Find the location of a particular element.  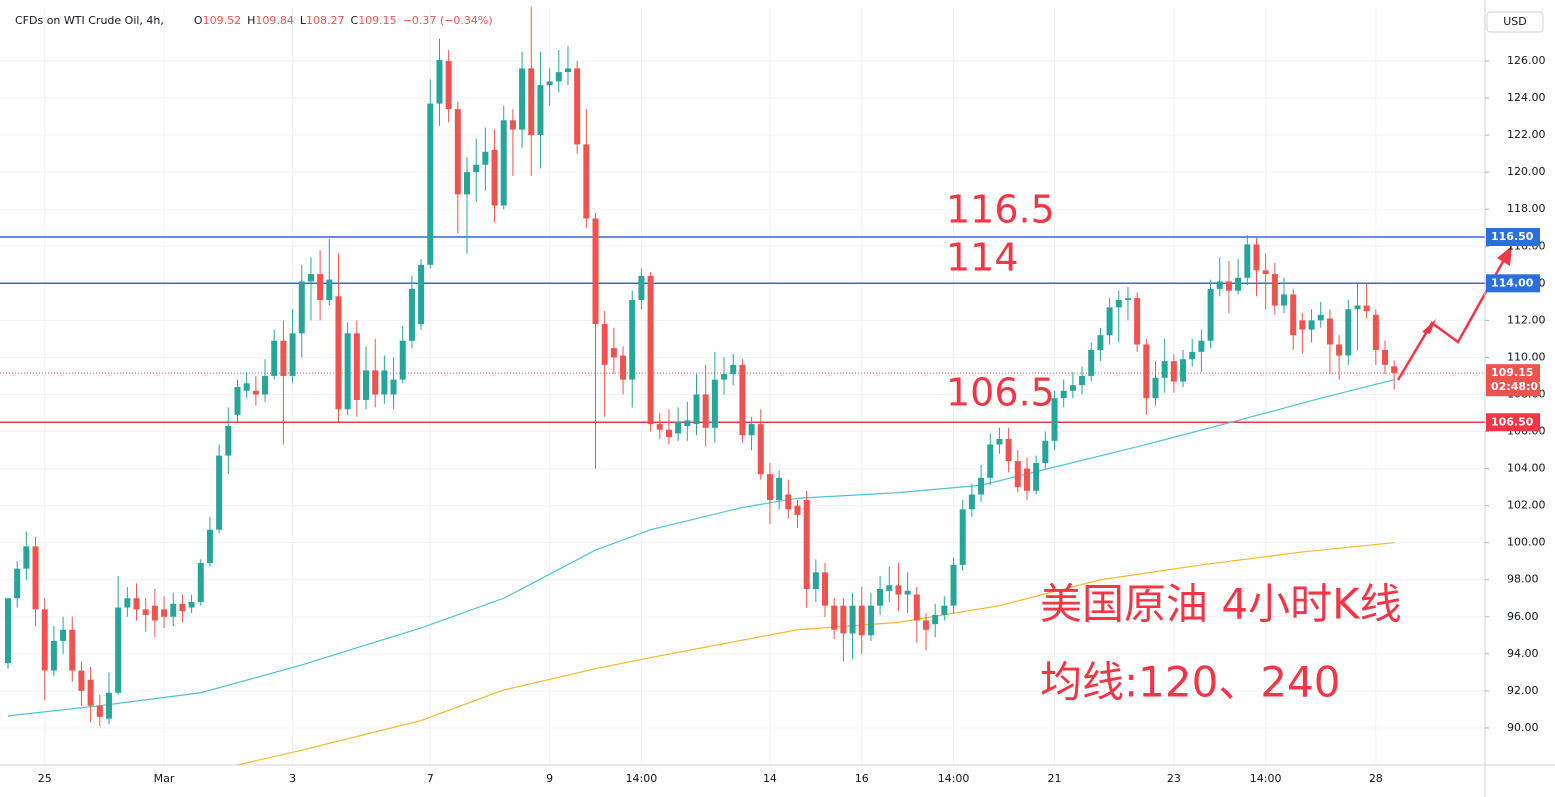

level-badge-label: 106.50 is located at coordinates (1512, 421).